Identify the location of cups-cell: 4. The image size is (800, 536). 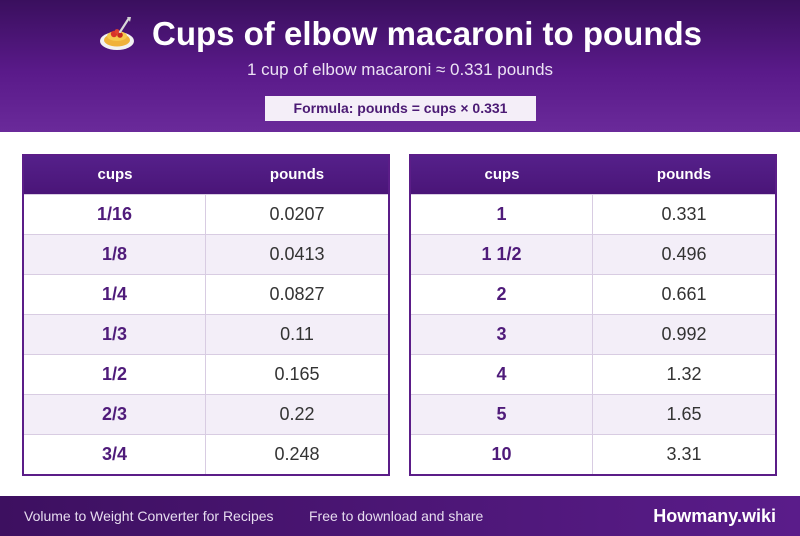
(502, 374).